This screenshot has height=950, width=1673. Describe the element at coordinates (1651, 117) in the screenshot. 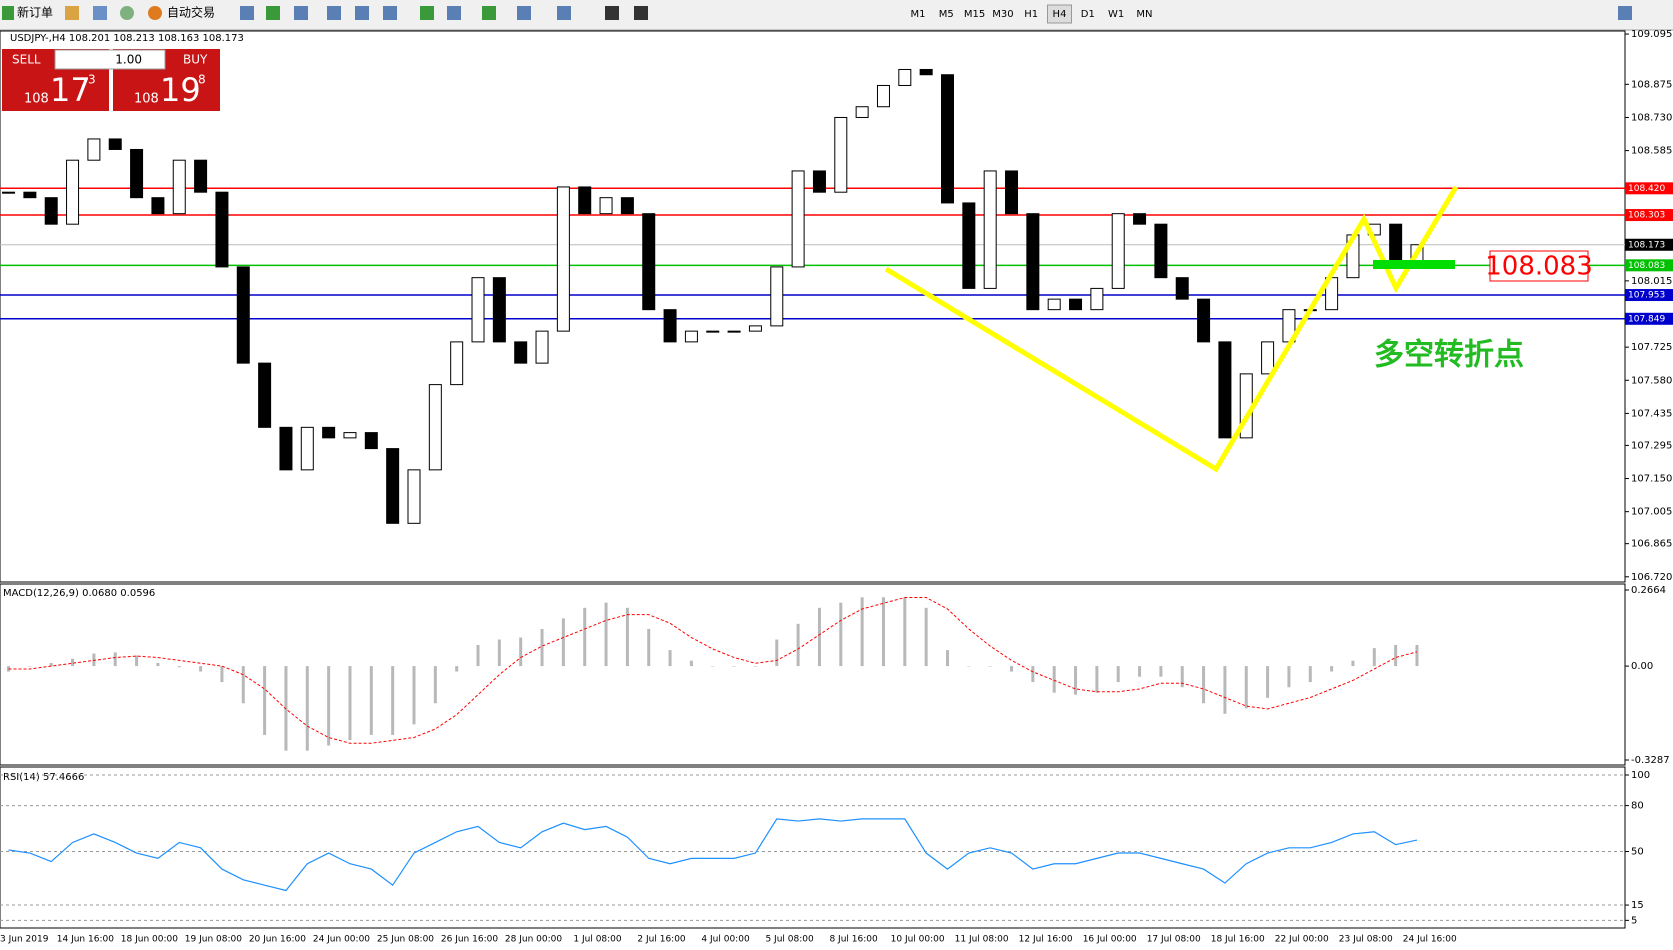

I see `y-tick-label: 108.730` at that location.